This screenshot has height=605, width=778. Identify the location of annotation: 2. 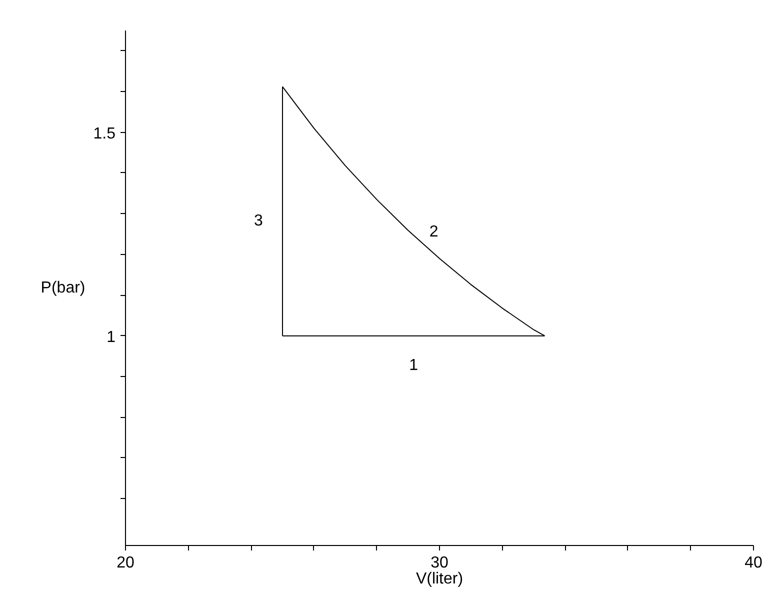
(433, 231).